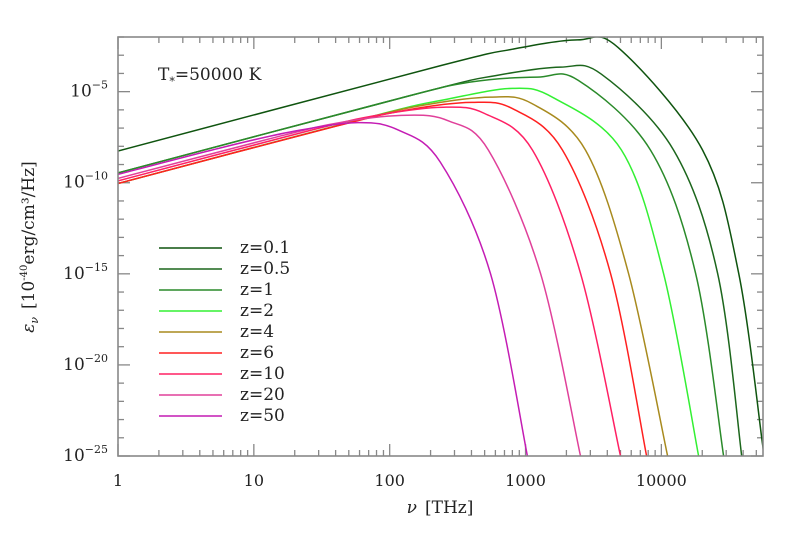  What do you see at coordinates (85, 363) in the screenshot?
I see `y-tick-label: 10−20` at bounding box center [85, 363].